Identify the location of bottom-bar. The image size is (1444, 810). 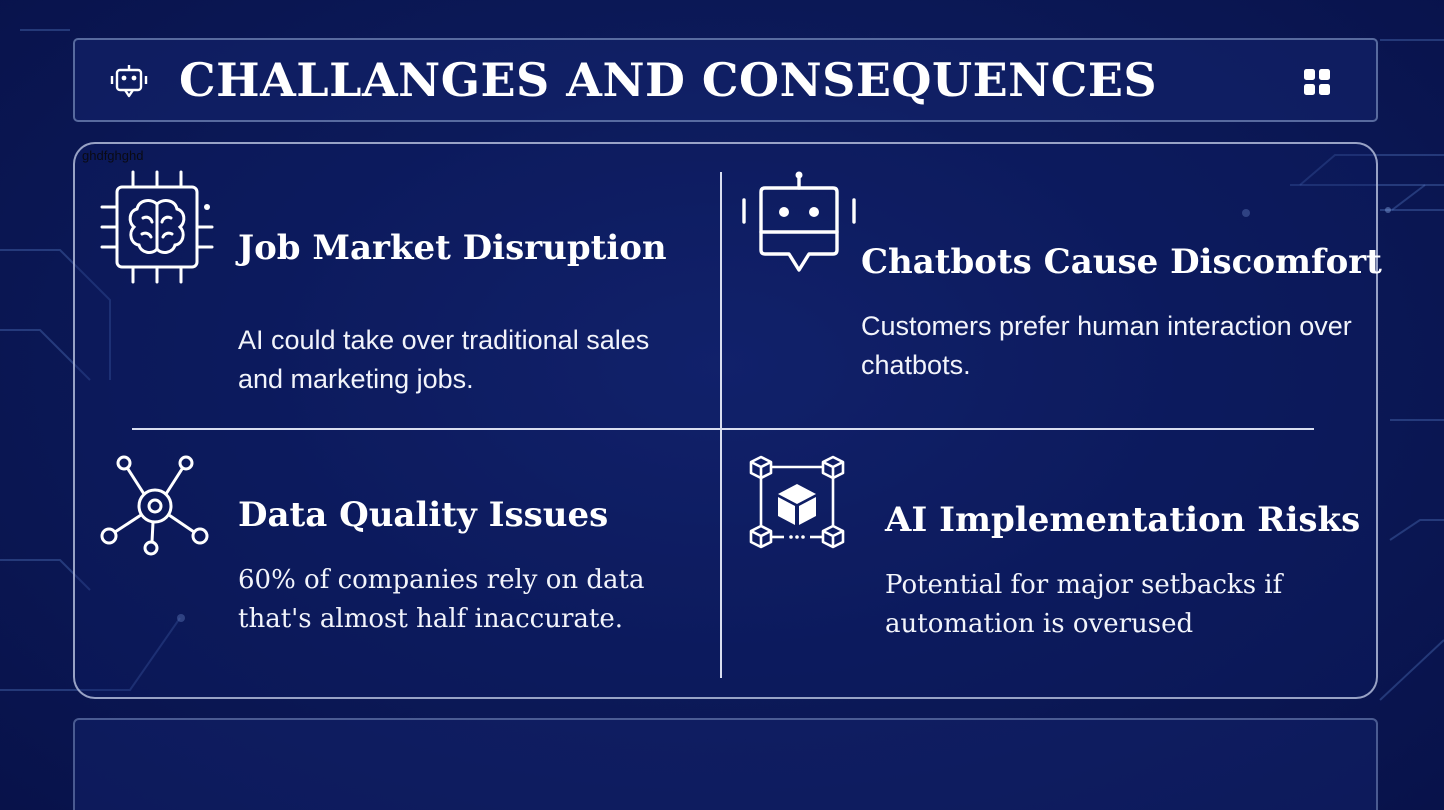
(725, 764).